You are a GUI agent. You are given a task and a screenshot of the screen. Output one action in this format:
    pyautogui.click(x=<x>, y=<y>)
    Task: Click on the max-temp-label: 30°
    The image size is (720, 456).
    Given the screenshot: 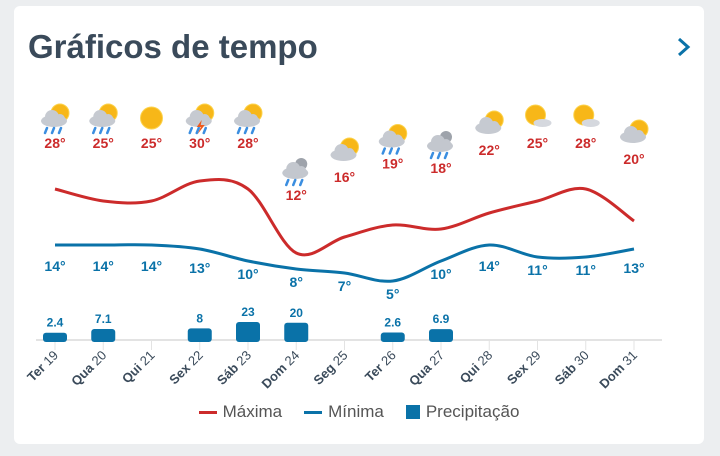 What is the action you would take?
    pyautogui.click(x=199, y=143)
    